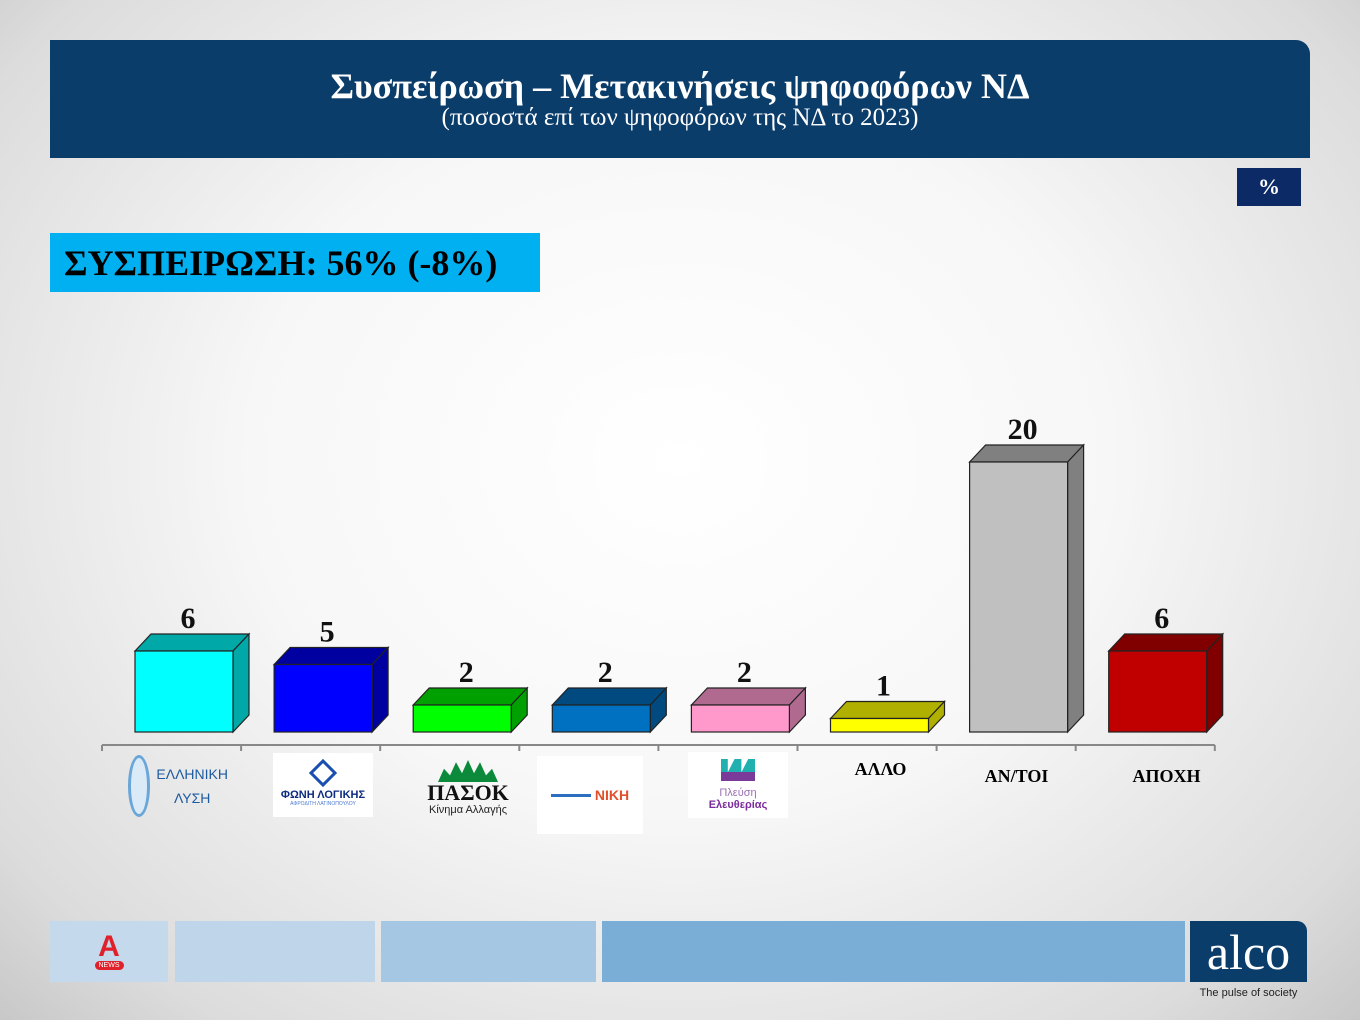  Describe the element at coordinates (738, 805) in the screenshot. I see `logo-text: Ελευθερίας` at that location.